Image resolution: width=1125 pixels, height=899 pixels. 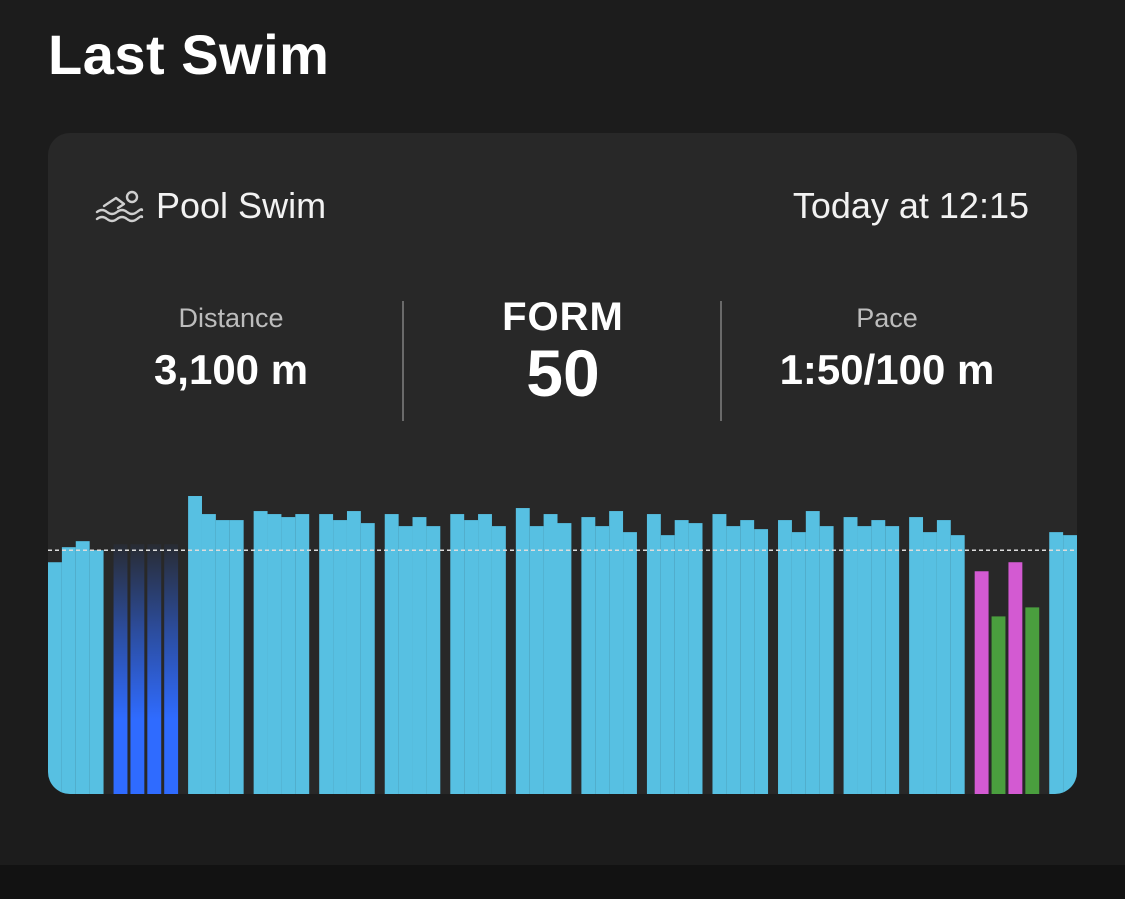 I want to click on activity-time: Today at 12:15, so click(x=910, y=205).